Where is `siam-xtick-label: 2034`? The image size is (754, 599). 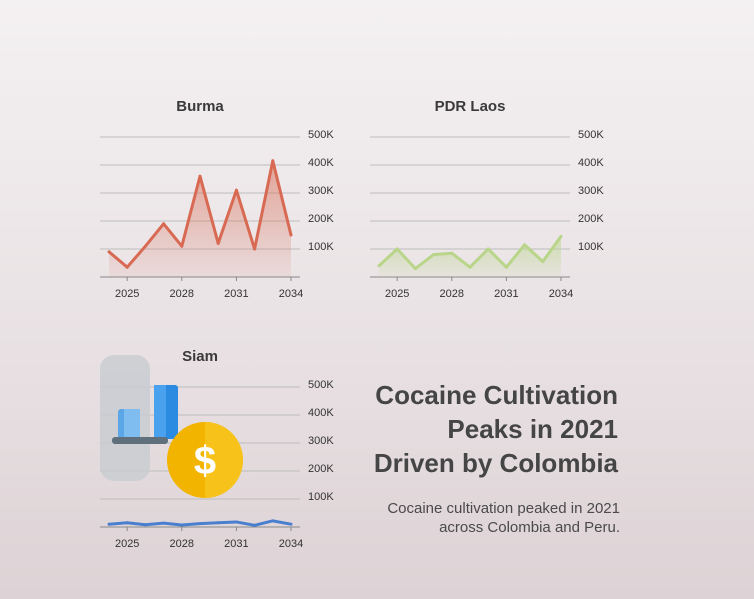
siam-xtick-label: 2034 is located at coordinates (291, 544).